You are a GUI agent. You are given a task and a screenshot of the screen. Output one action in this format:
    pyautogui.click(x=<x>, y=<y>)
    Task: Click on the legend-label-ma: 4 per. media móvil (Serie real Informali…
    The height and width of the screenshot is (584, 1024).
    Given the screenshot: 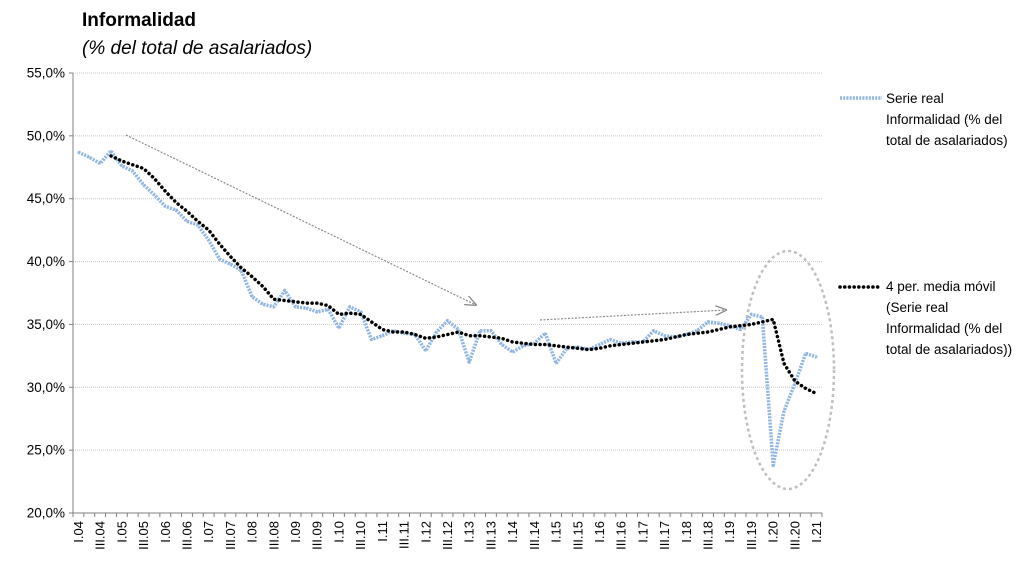 What is the action you would take?
    pyautogui.click(x=949, y=318)
    